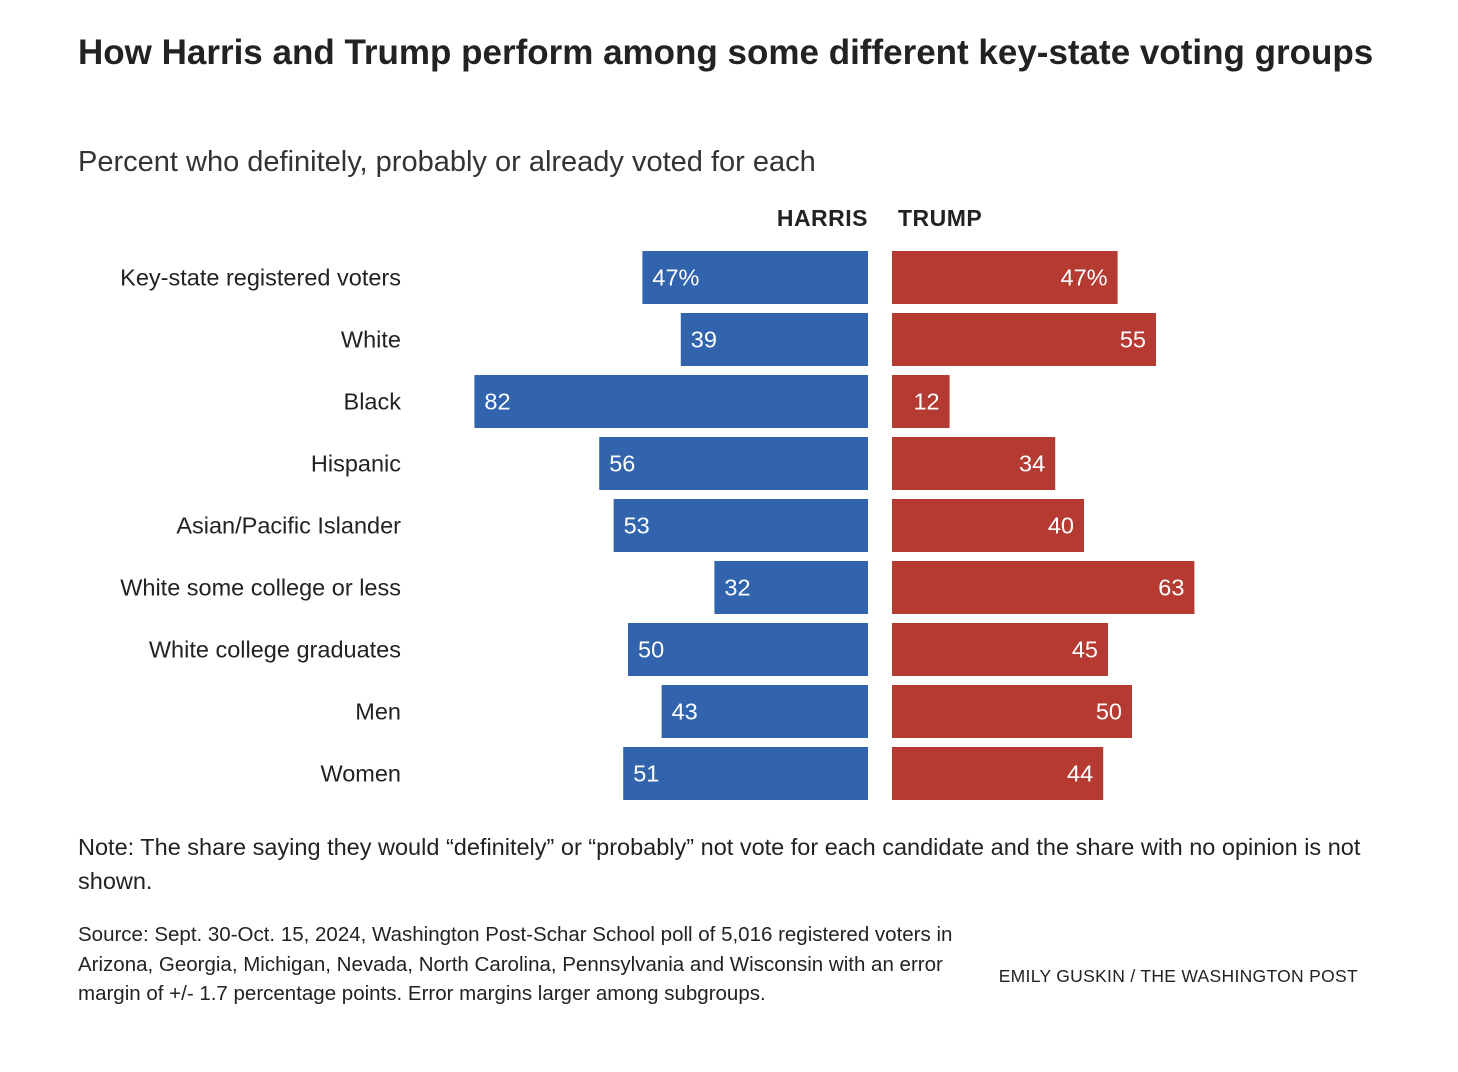 This screenshot has width=1458, height=1072. Describe the element at coordinates (926, 402) in the screenshot. I see `trump-value-black: 12` at that location.